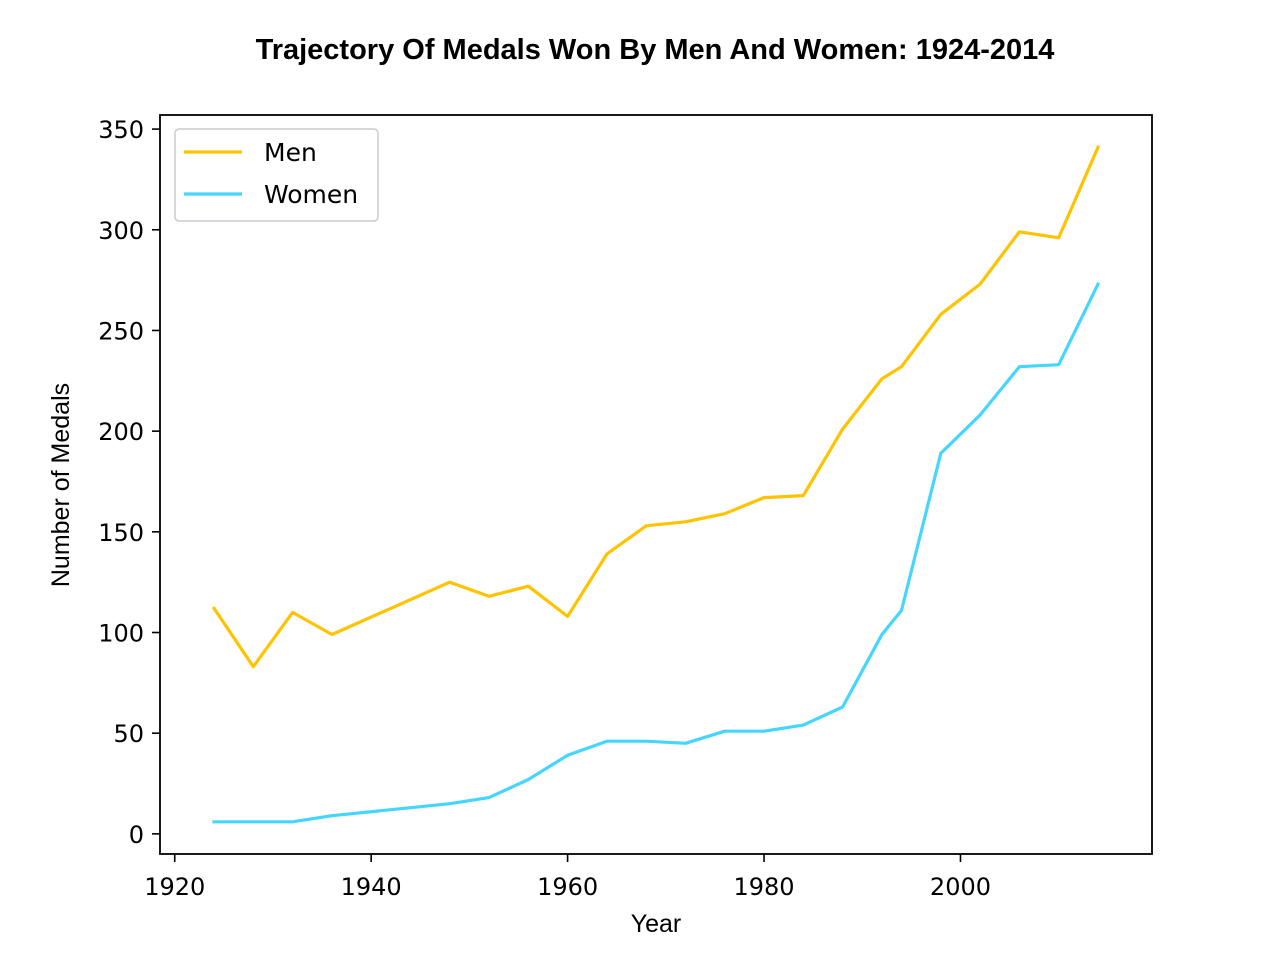 Image resolution: width=1280 pixels, height=960 pixels. I want to click on y-tick-label: 50, so click(128, 734).